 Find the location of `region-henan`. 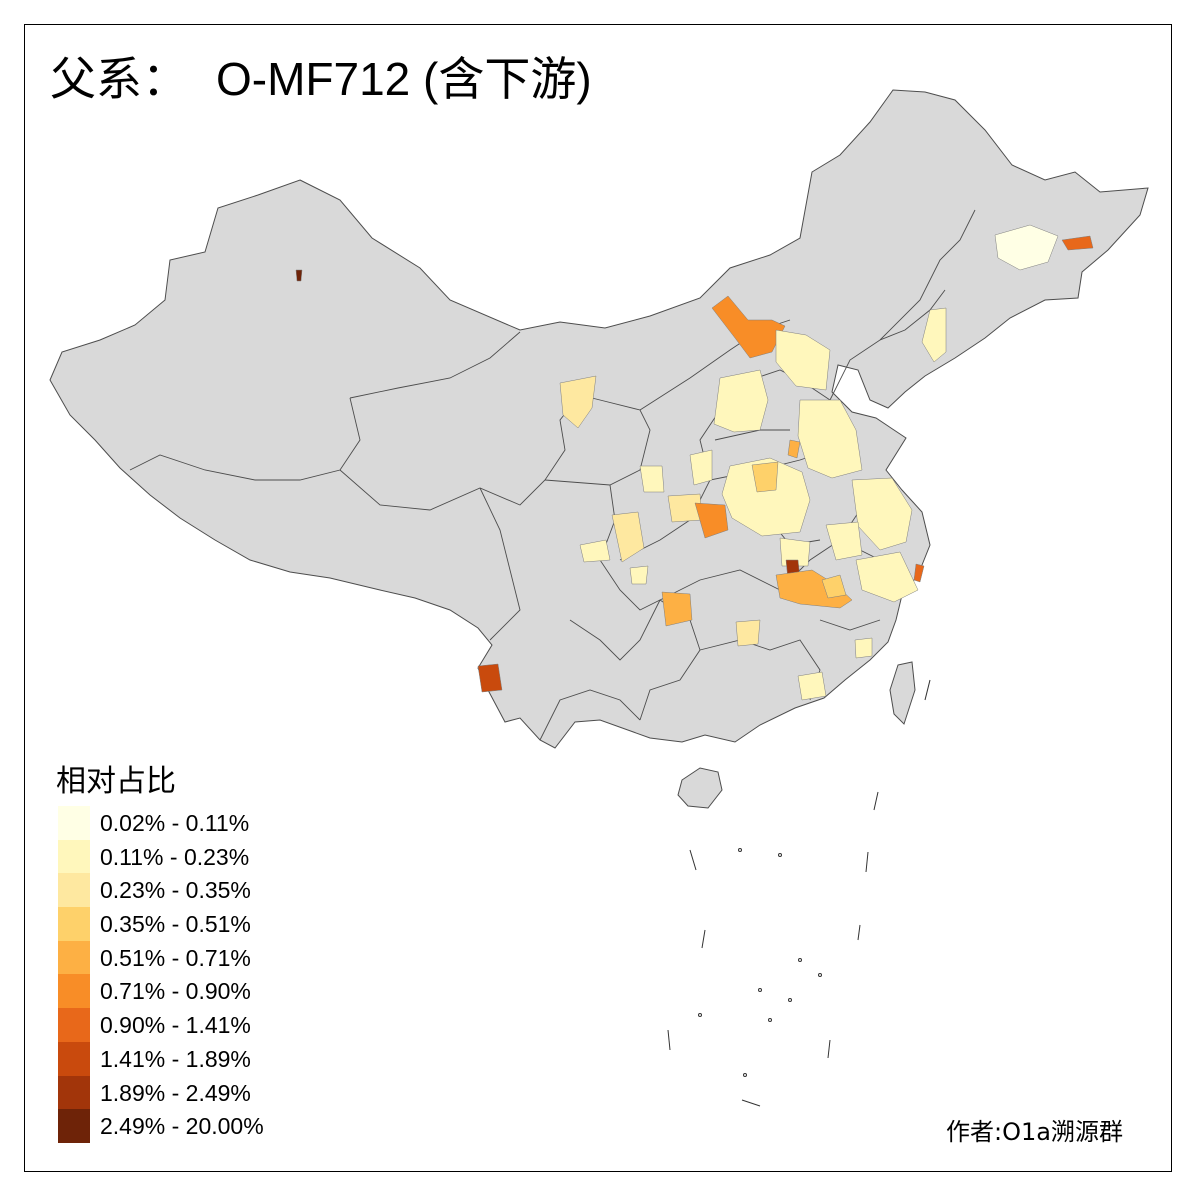

region-henan is located at coordinates (766, 497).